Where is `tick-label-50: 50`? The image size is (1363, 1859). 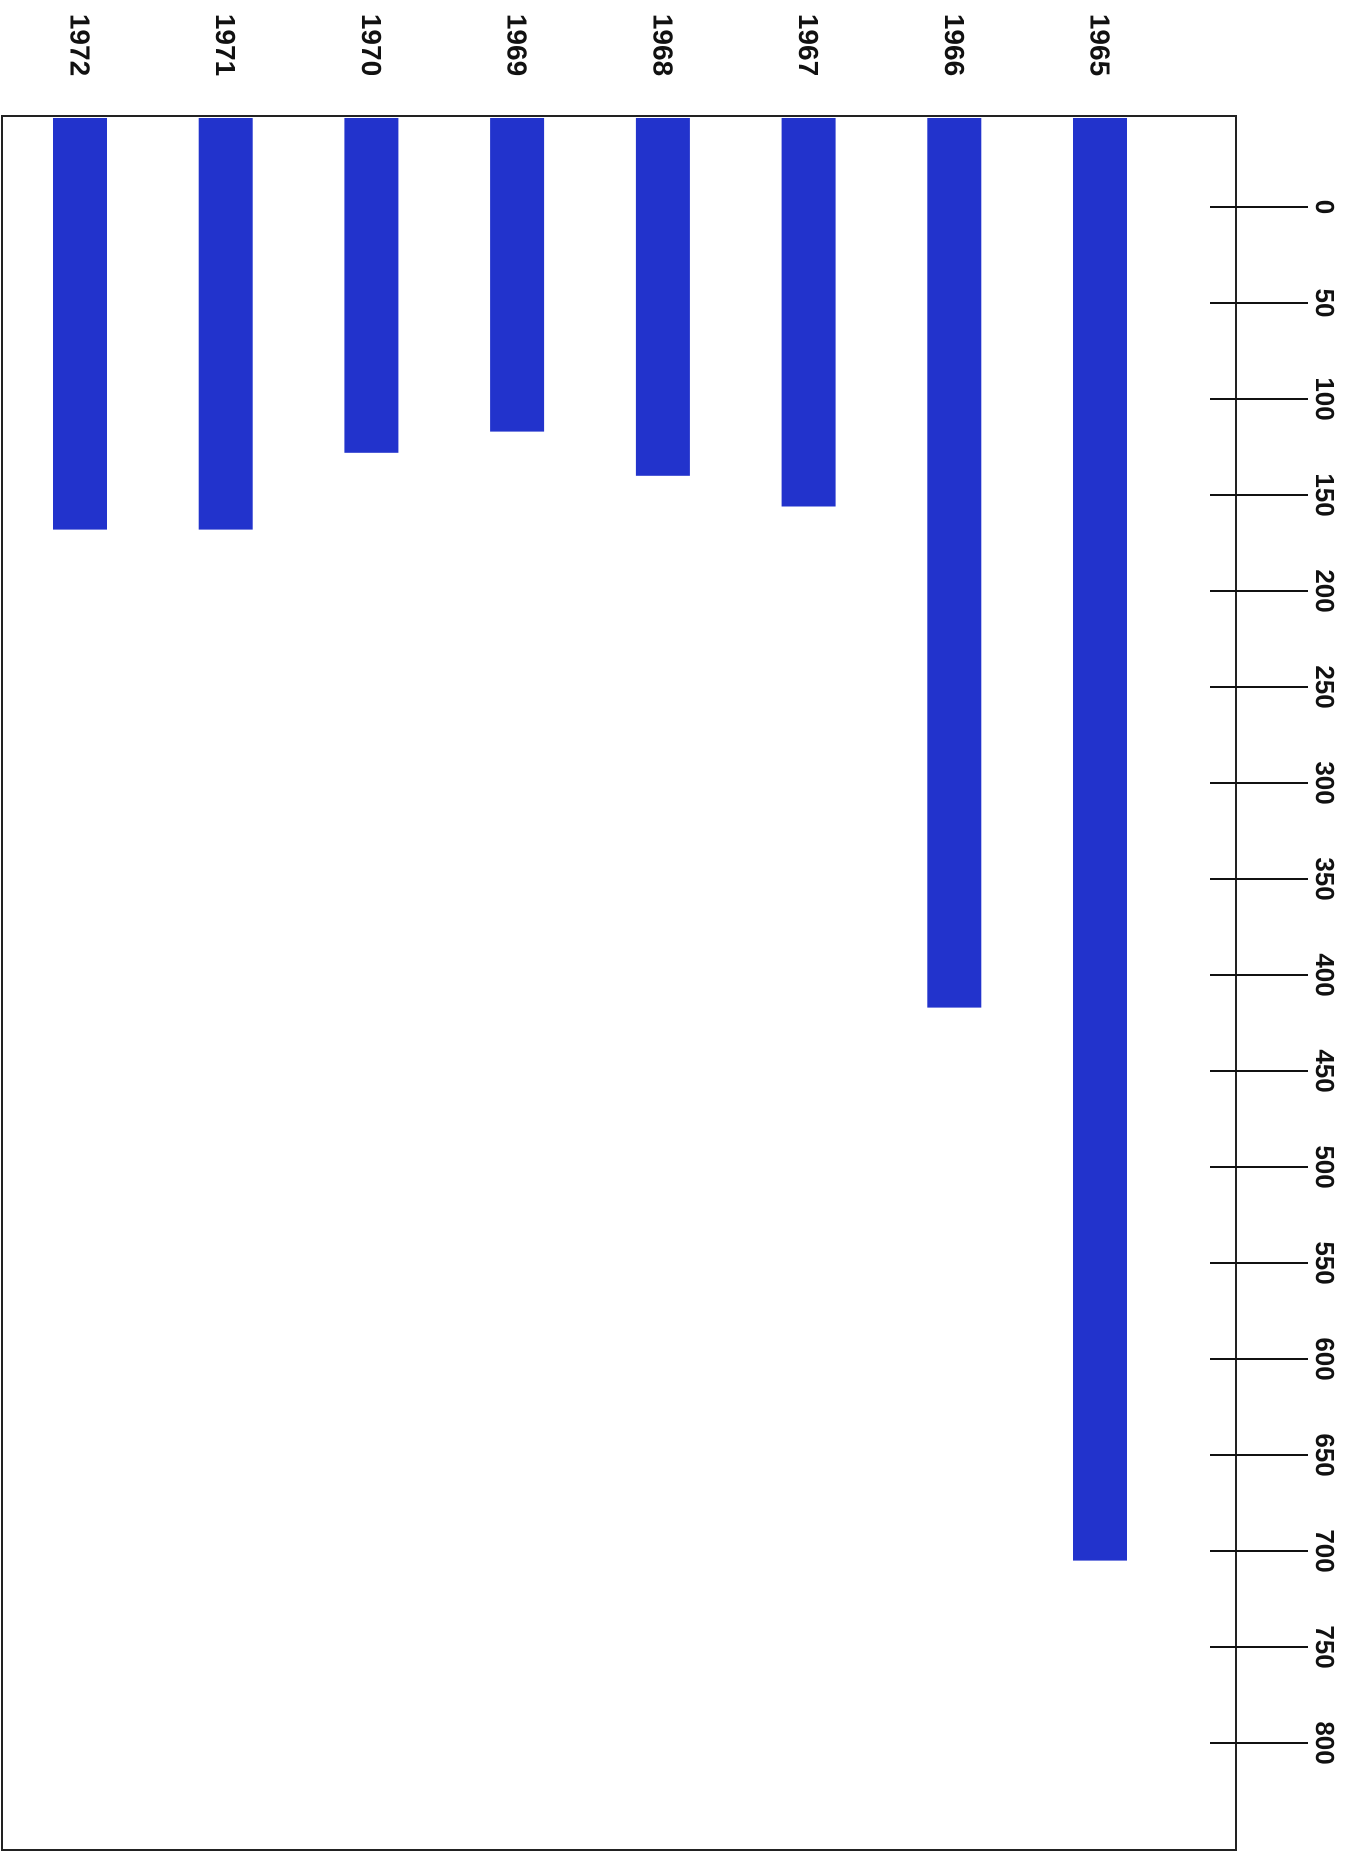
tick-label-50: 50 is located at coordinates (1325, 303).